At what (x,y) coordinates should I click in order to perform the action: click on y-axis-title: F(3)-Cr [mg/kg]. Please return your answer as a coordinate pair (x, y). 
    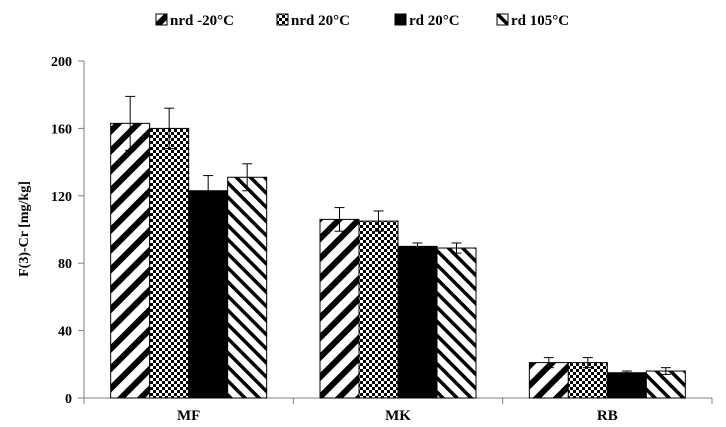
    Looking at the image, I should click on (24, 229).